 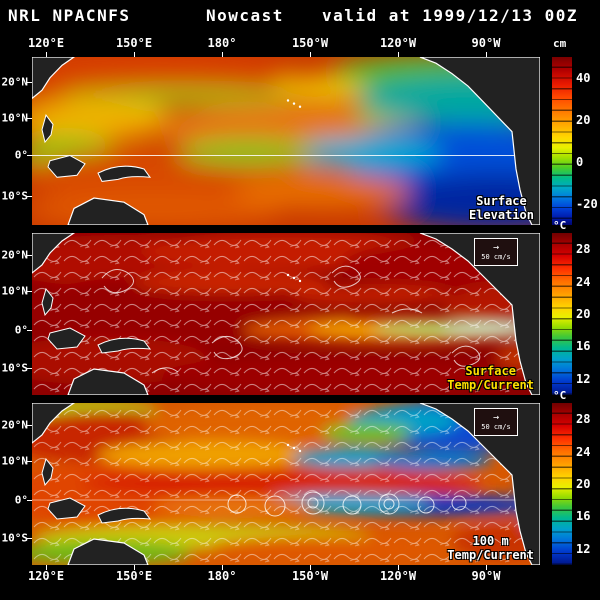 I want to click on header-agency: NRL NPACNFS, so click(x=69, y=15).